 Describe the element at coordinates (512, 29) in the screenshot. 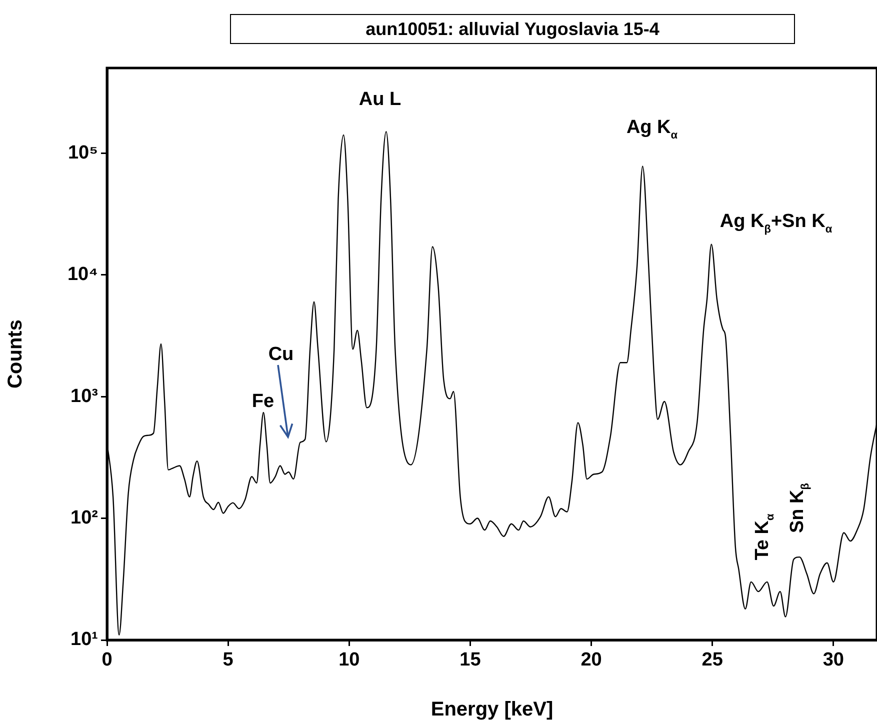

I see `chart-title: aun10051: alluvial Yugoslavia 15-4` at that location.